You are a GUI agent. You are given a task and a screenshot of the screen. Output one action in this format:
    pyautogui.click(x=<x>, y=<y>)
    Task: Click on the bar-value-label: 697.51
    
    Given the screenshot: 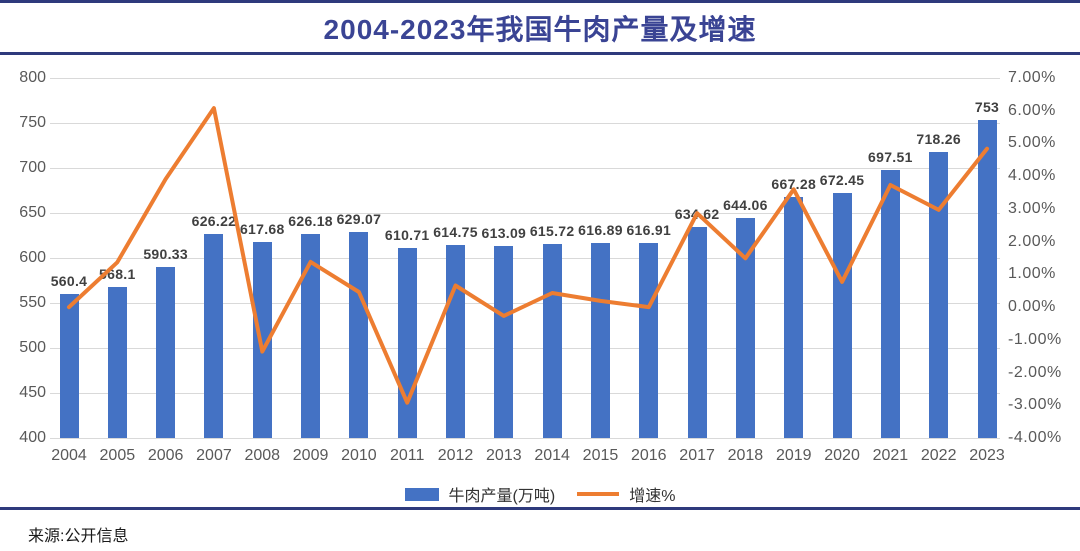 What is the action you would take?
    pyautogui.click(x=890, y=157)
    